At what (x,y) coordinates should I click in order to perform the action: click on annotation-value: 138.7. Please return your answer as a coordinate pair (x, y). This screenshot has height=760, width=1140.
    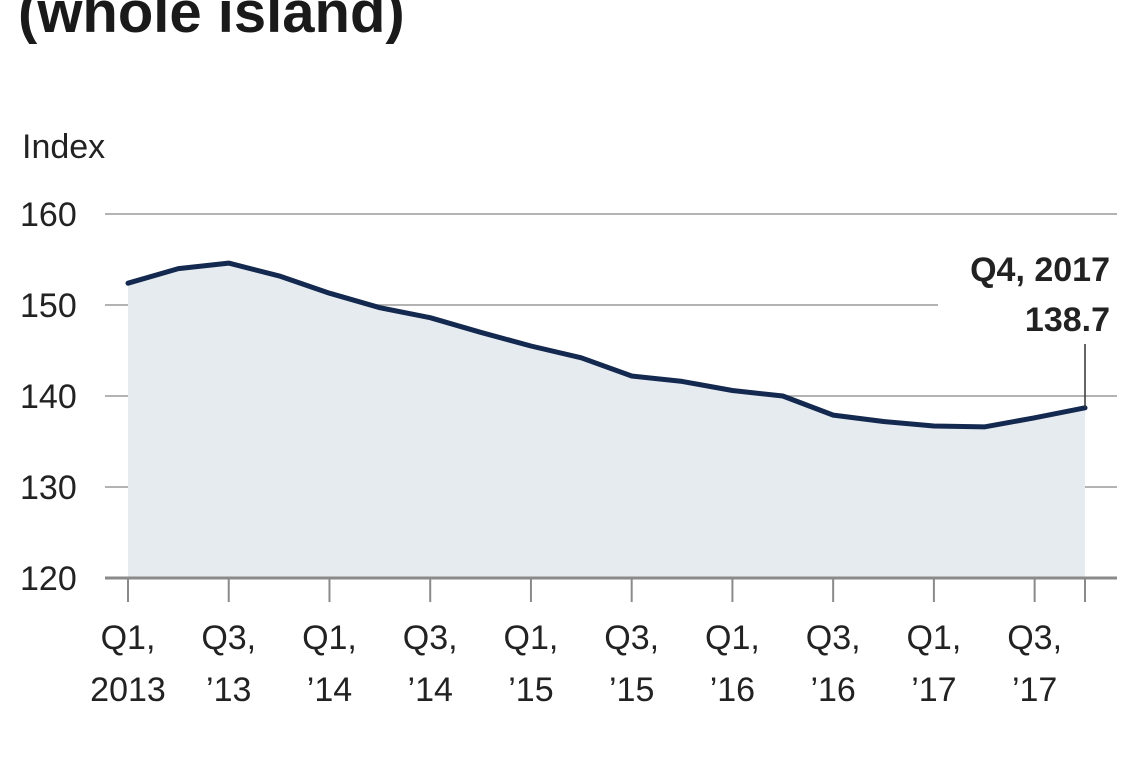
    Looking at the image, I should click on (1067, 320).